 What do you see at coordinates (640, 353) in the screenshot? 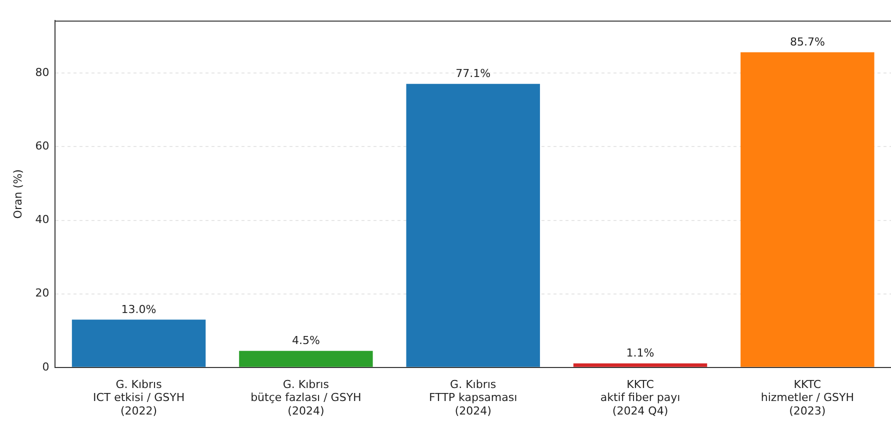
I see `data-label: 1.1%` at bounding box center [640, 353].